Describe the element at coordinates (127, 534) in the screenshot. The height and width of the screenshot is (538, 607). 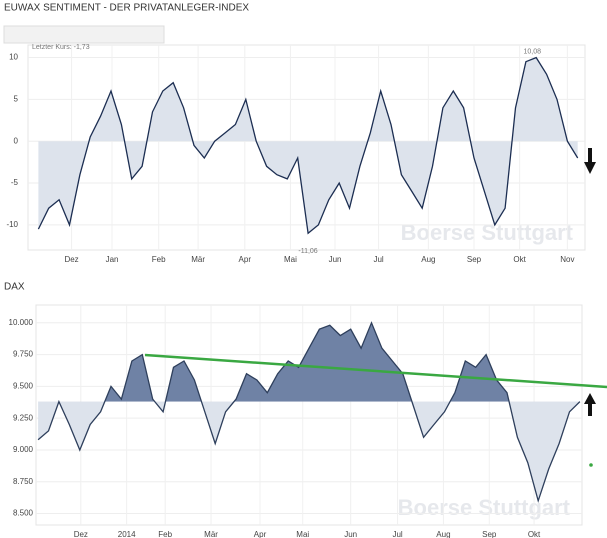
I see `x-tick-label: 2014` at that location.